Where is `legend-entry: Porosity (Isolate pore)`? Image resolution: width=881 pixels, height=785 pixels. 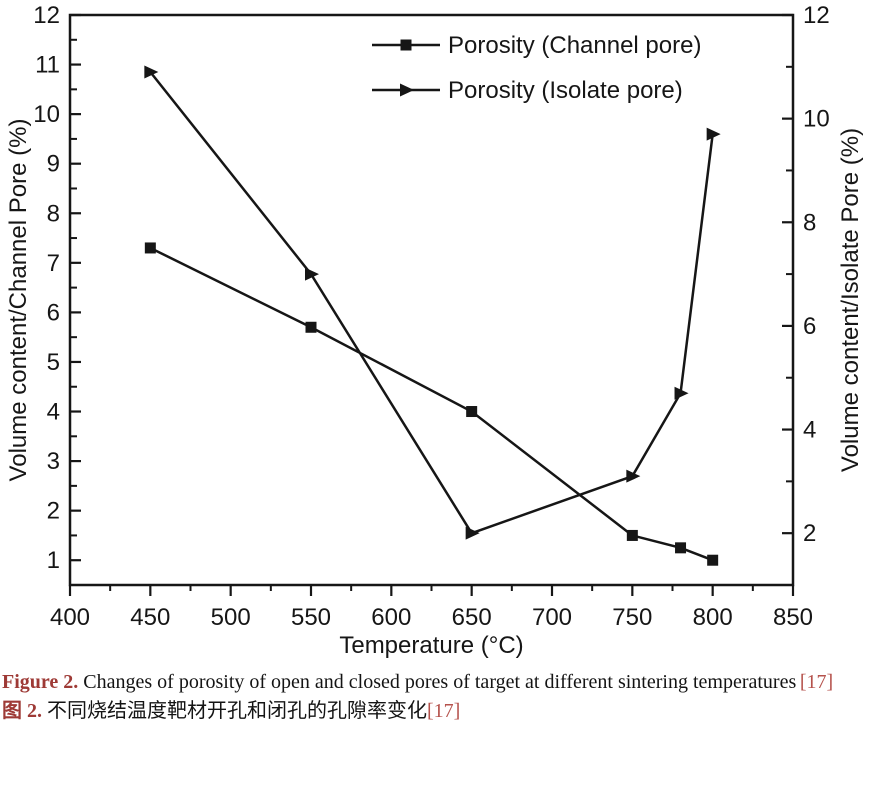
legend-entry: Porosity (Isolate pore) is located at coordinates (527, 90).